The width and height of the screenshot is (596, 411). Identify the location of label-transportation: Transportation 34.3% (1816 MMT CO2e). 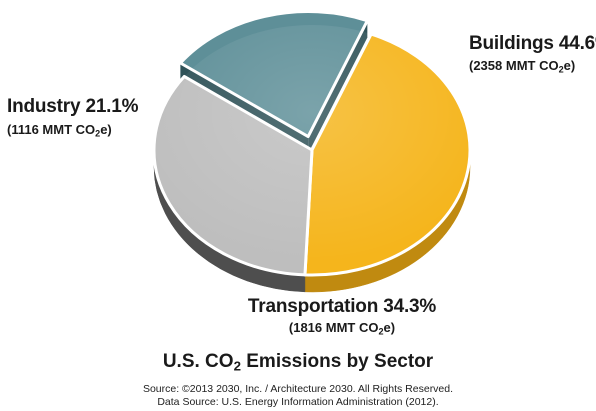
(342, 316).